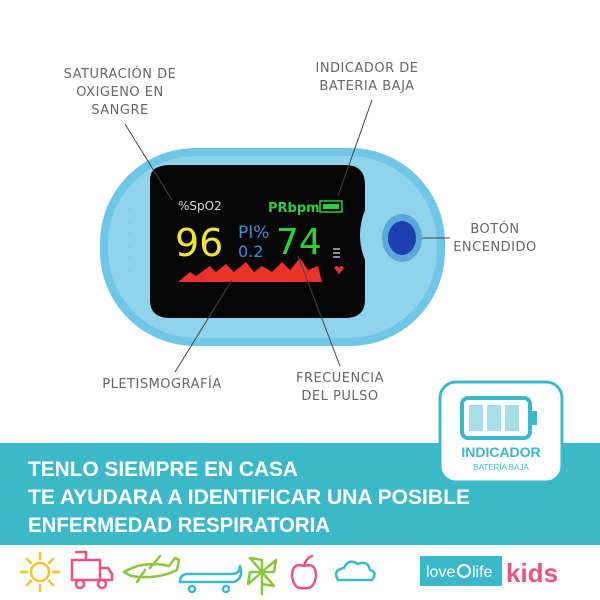 Image resolution: width=600 pixels, height=600 pixels. What do you see at coordinates (339, 270) in the screenshot?
I see `heart` at bounding box center [339, 270].